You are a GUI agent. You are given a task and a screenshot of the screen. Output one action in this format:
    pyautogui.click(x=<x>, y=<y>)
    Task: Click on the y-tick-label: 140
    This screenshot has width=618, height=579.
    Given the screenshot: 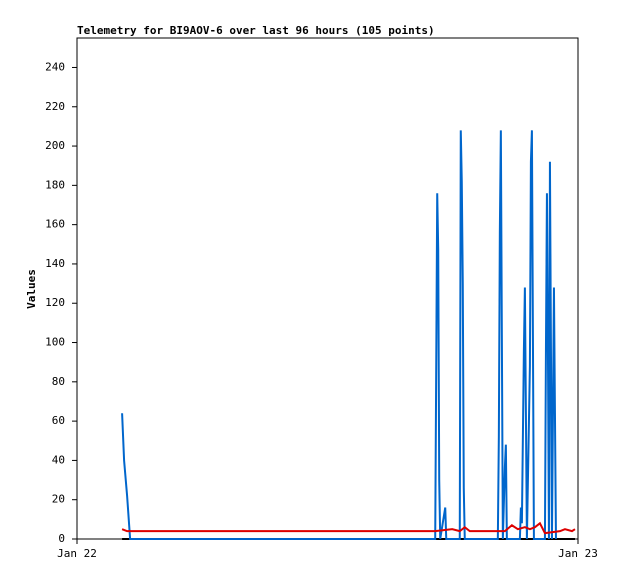 What is the action you would take?
    pyautogui.click(x=55, y=263)
    